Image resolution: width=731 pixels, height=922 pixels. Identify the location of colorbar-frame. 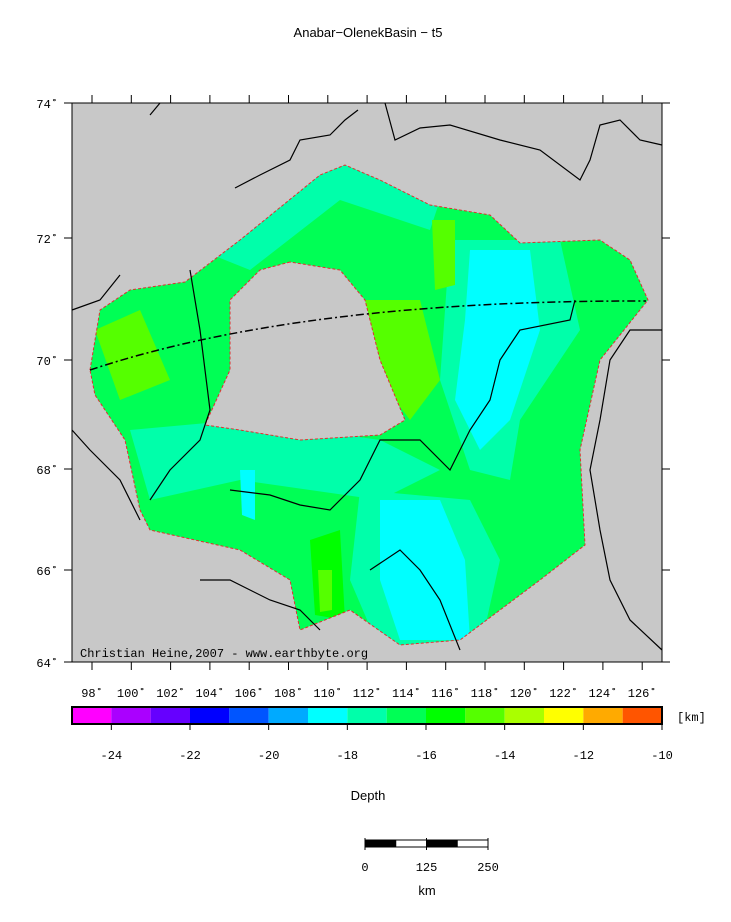
(367, 715).